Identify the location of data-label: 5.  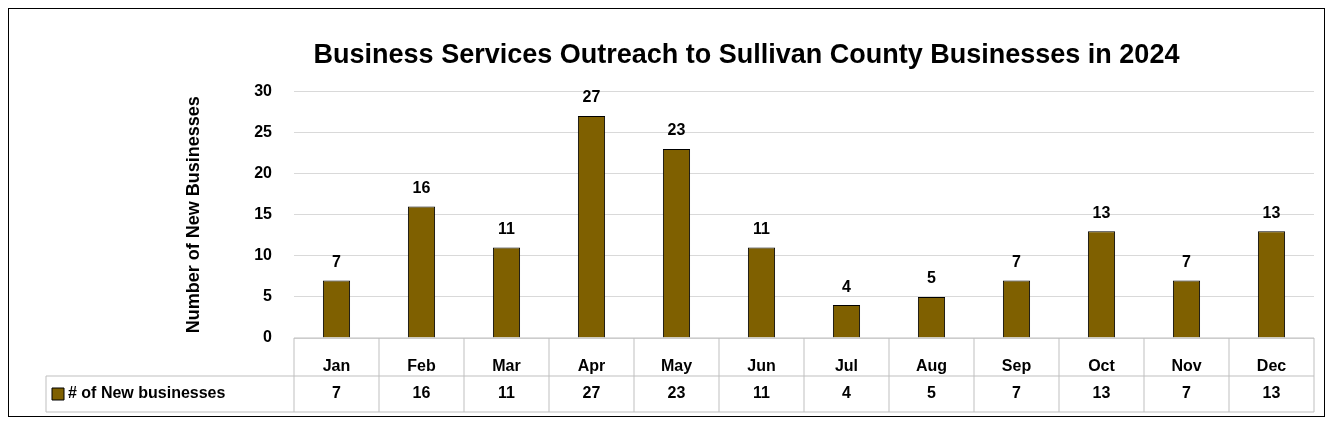
(932, 393).